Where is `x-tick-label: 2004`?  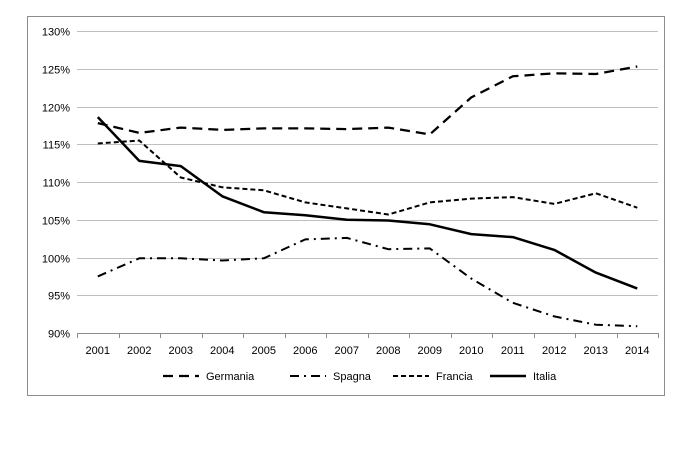
x-tick-label: 2004 is located at coordinates (222, 351).